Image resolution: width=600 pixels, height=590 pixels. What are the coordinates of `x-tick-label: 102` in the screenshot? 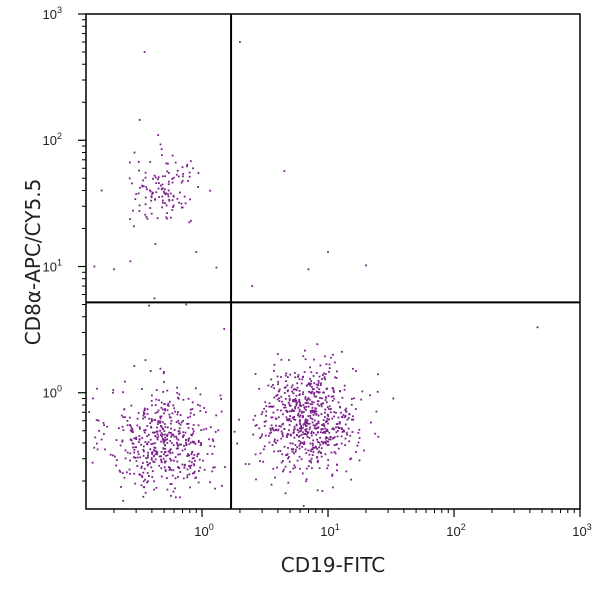 It's located at (455, 530).